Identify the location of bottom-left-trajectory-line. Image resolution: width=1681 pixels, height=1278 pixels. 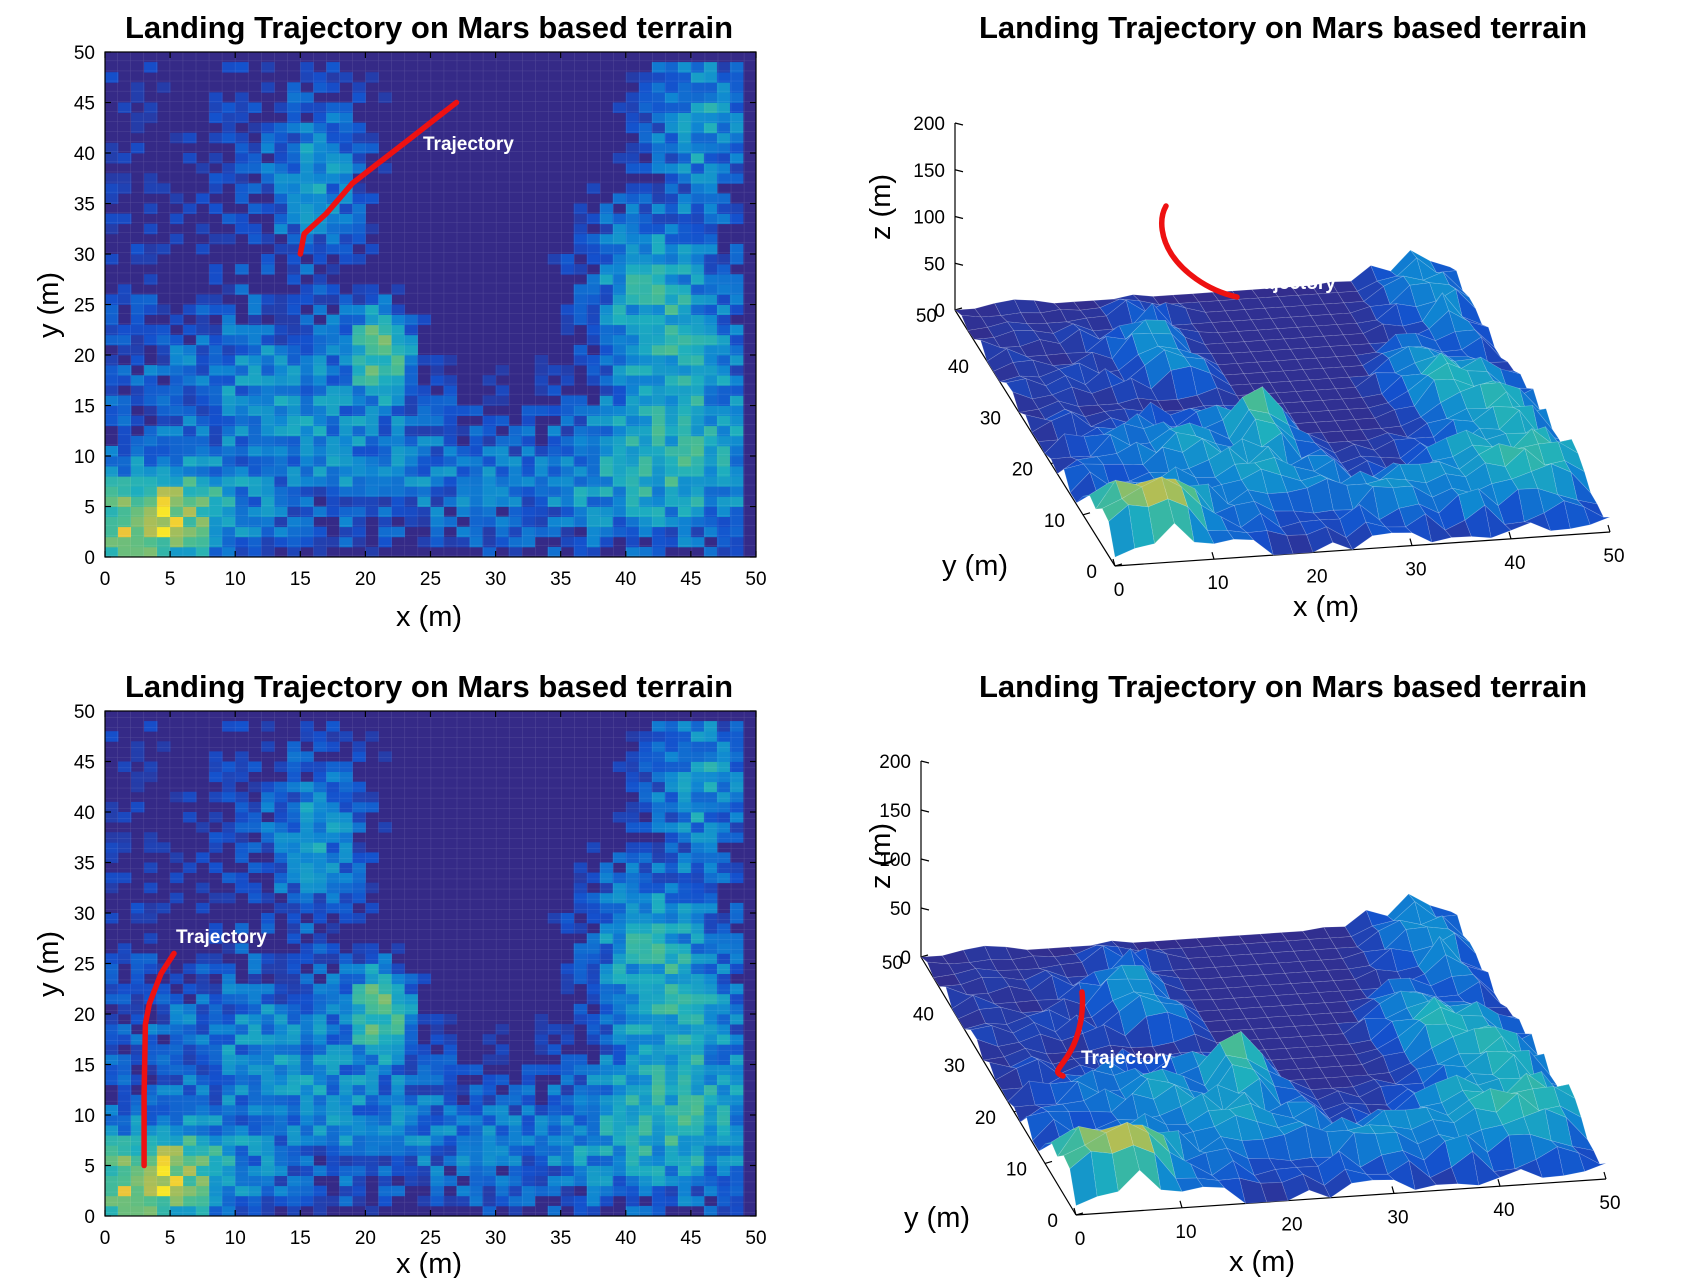
(159, 1059).